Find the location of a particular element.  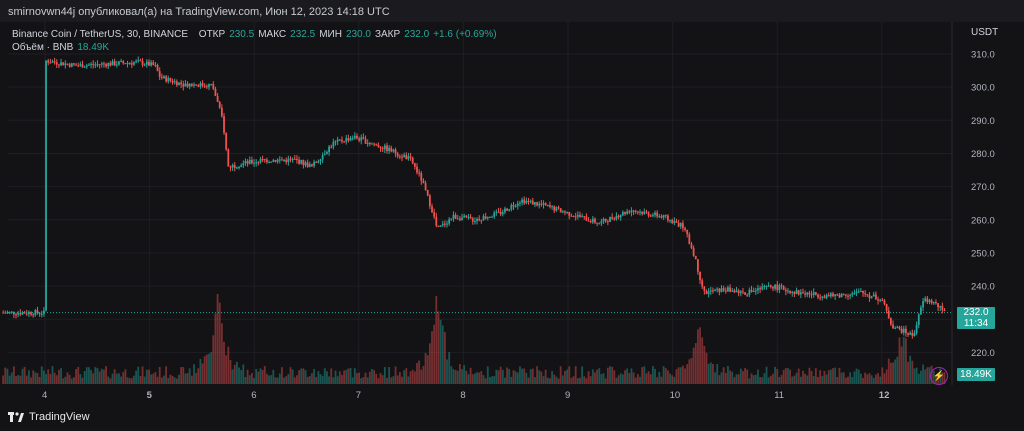

lightning-icon: ⚡ is located at coordinates (939, 376).